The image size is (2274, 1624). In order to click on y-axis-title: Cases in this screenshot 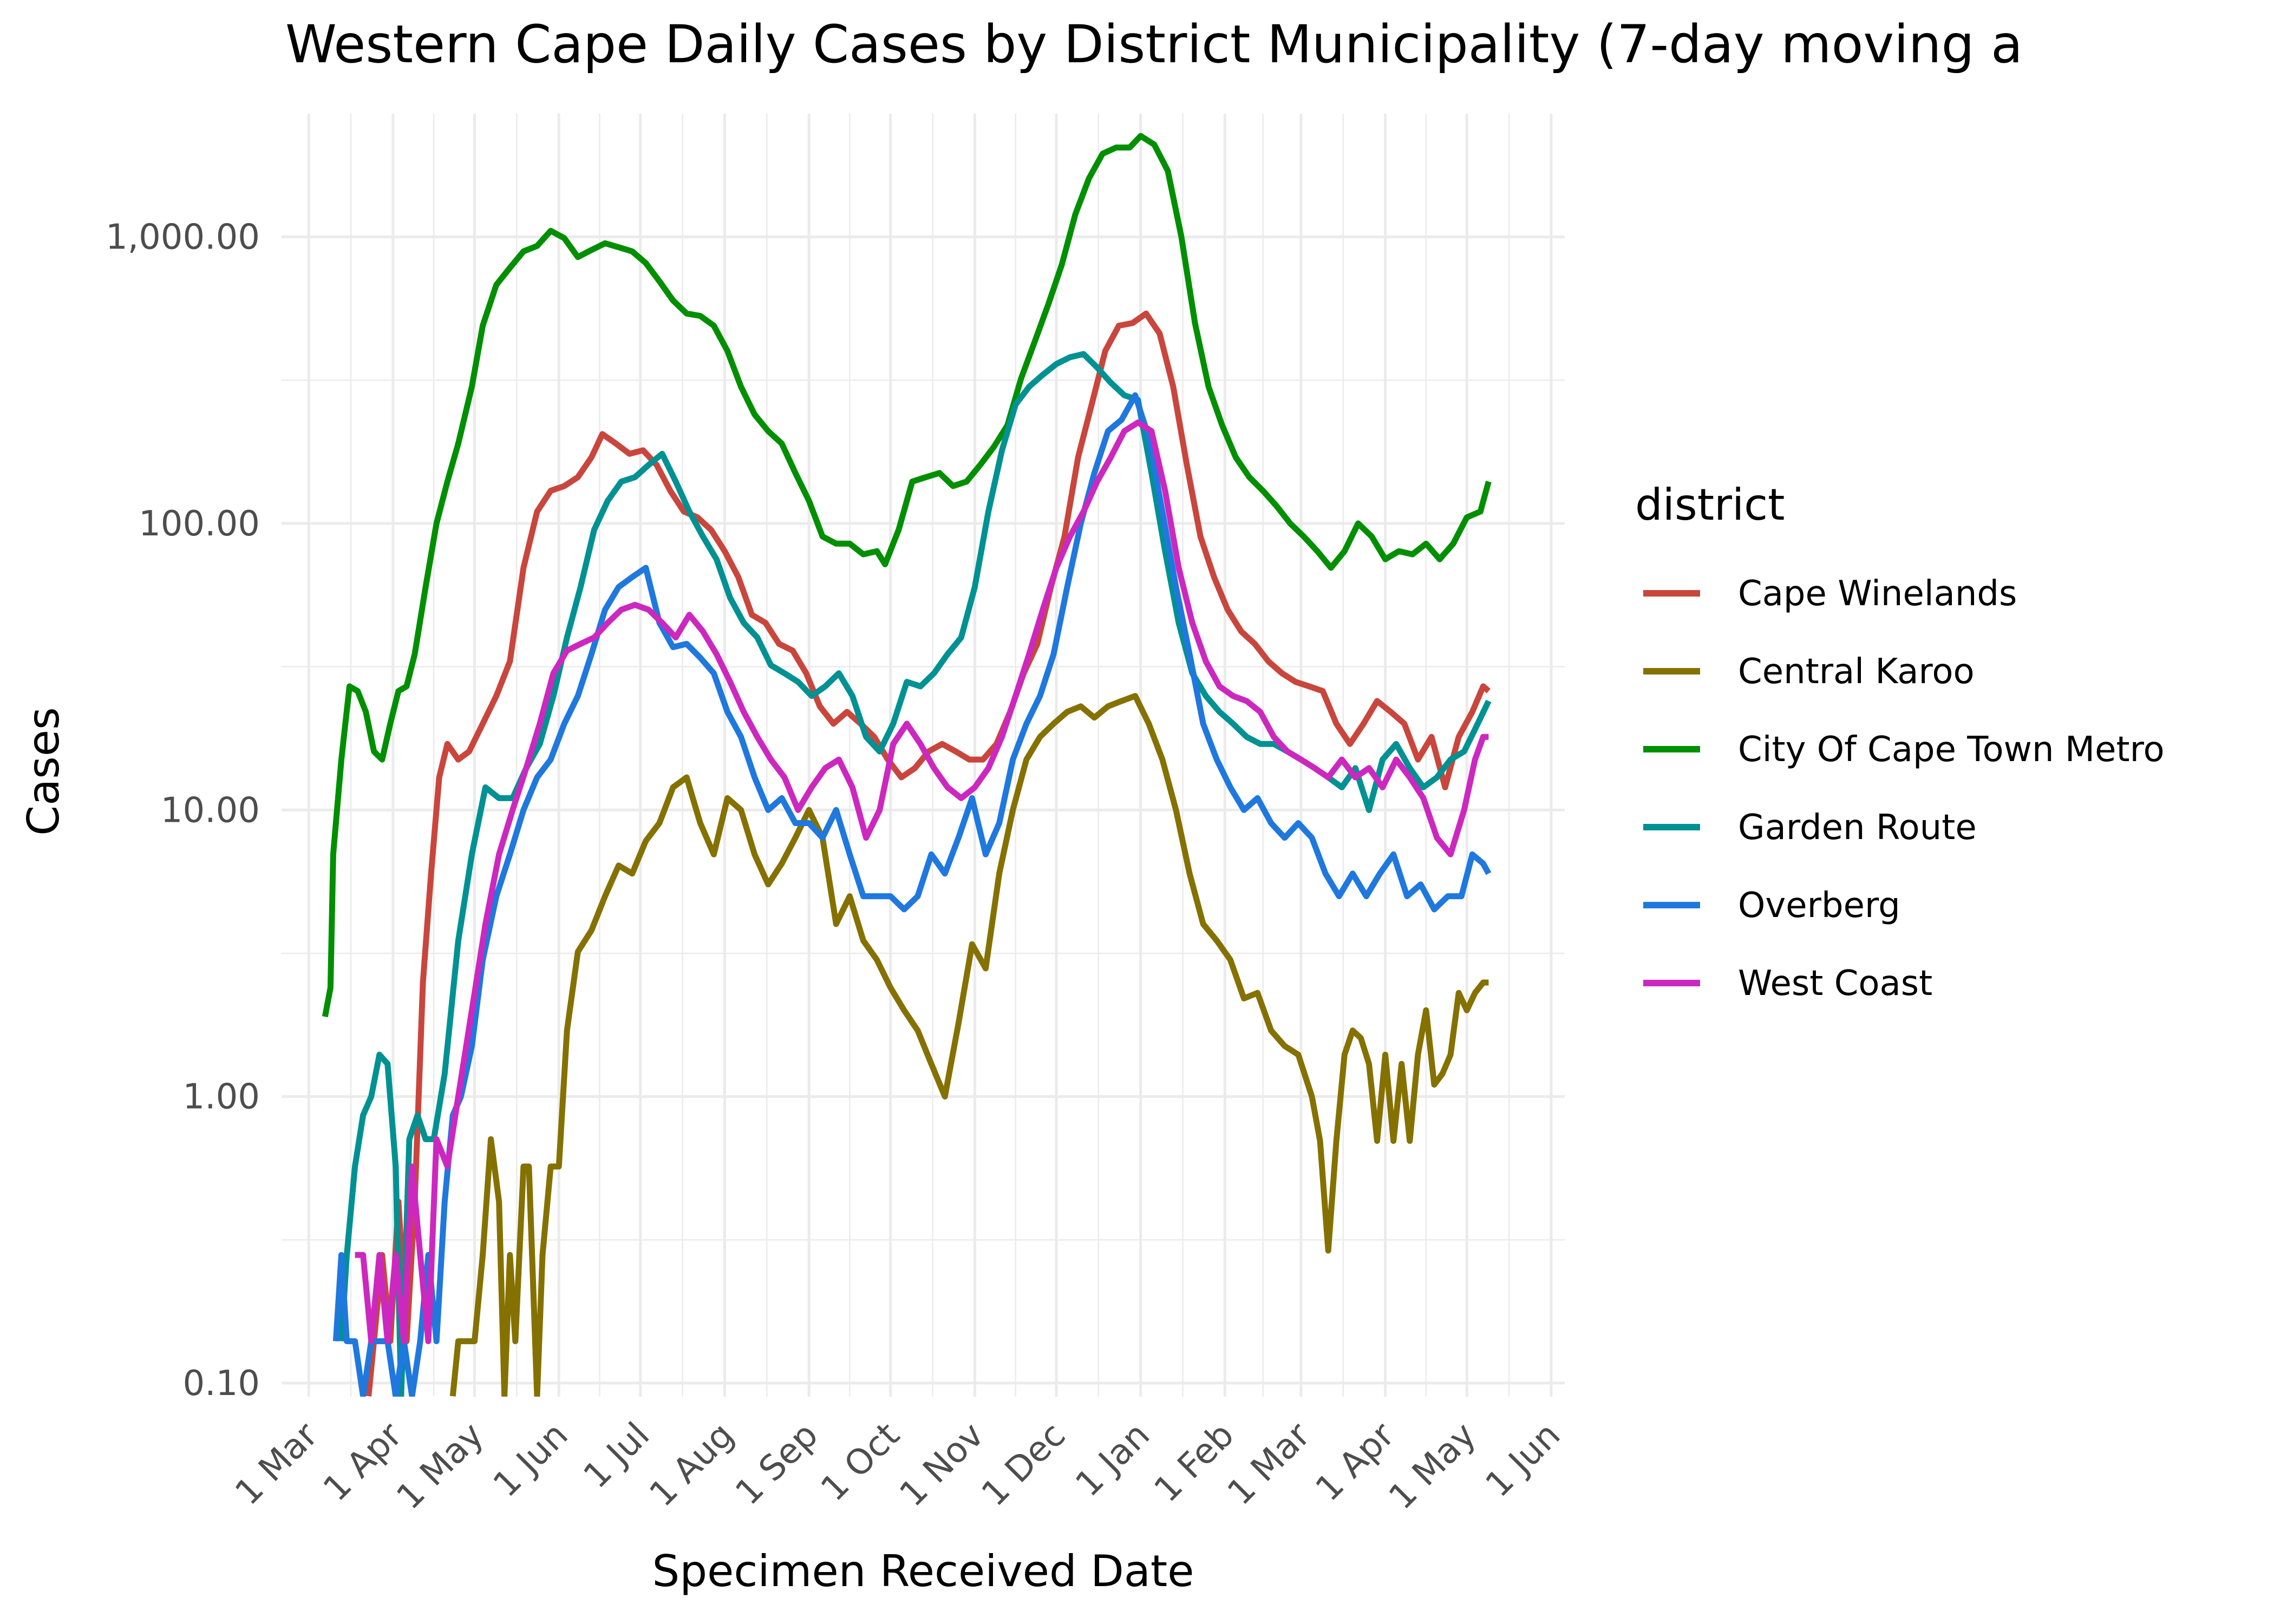, I will do `click(44, 771)`.